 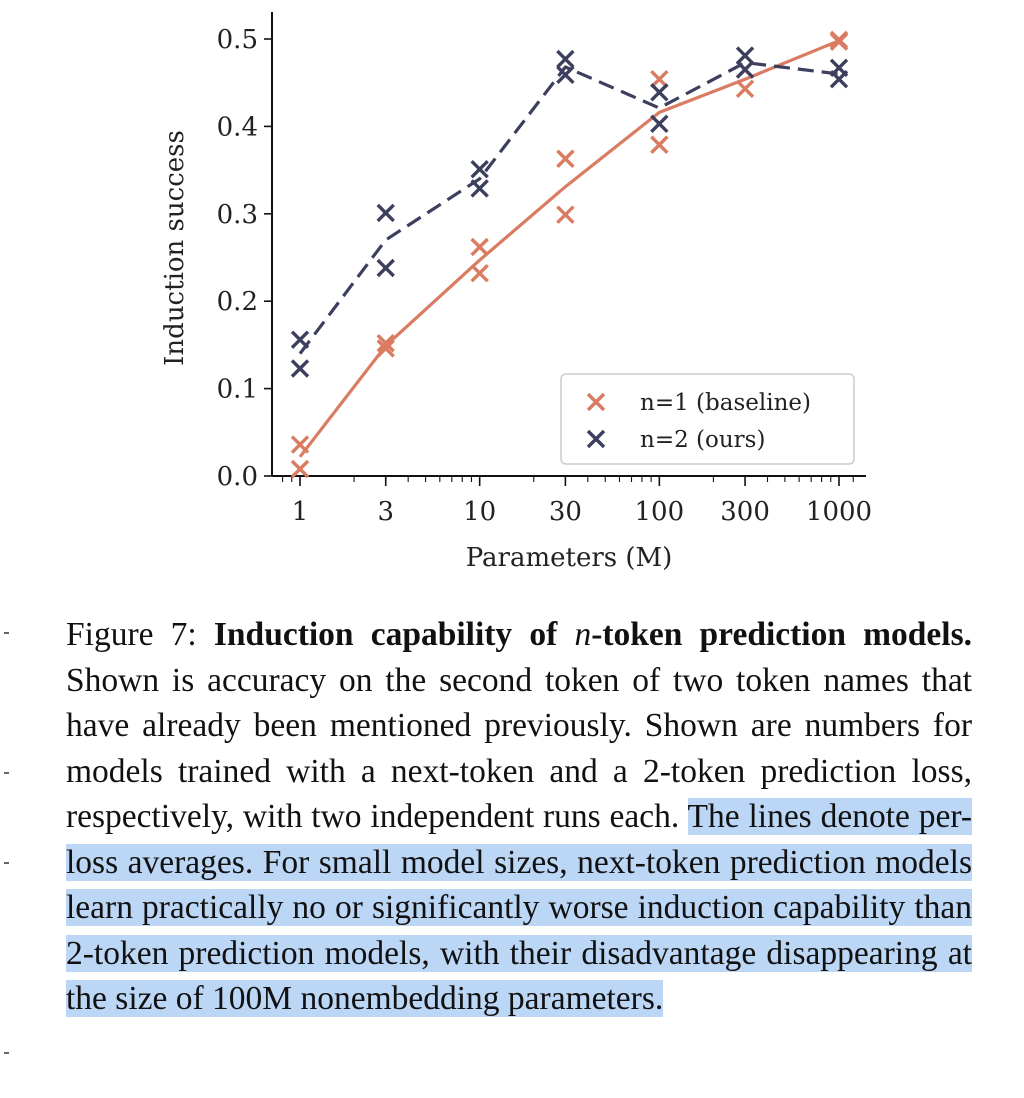 I want to click on legend: n=1 (baseline) n=2 (ours), so click(x=707, y=419).